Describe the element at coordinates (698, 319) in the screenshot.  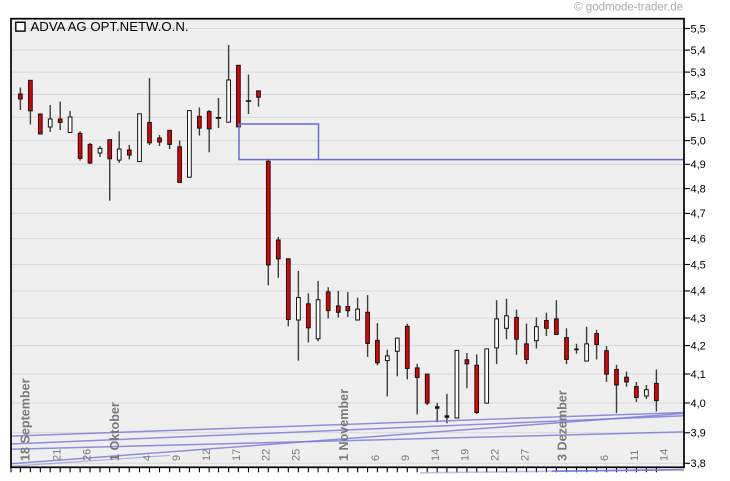
I see `svg-text: 4,3` at that location.